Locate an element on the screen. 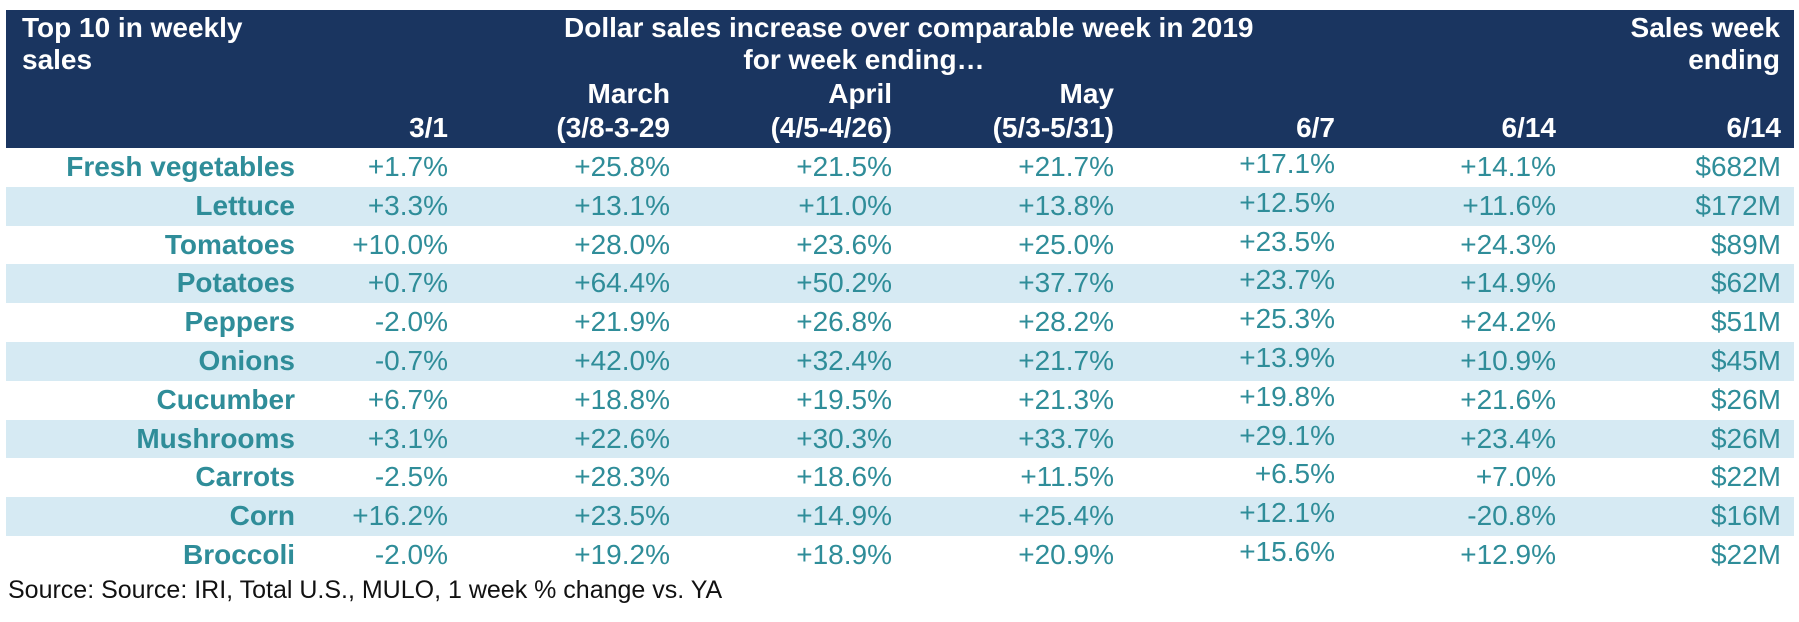 The height and width of the screenshot is (622, 1799). cell-value: +13.9% is located at coordinates (1287, 357).